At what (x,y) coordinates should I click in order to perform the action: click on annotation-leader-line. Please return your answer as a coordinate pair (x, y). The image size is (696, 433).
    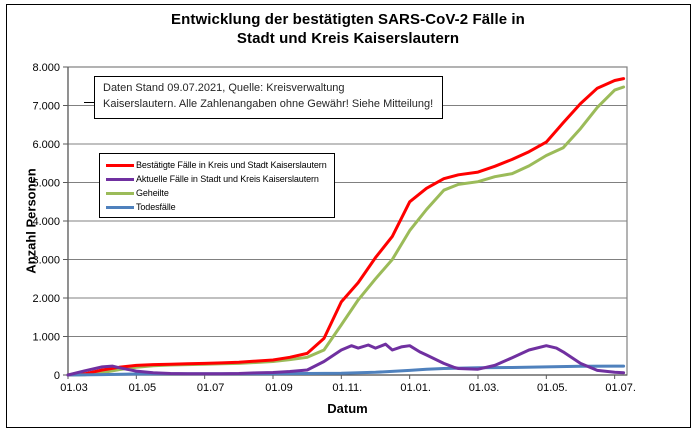
    Looking at the image, I should click on (89, 102).